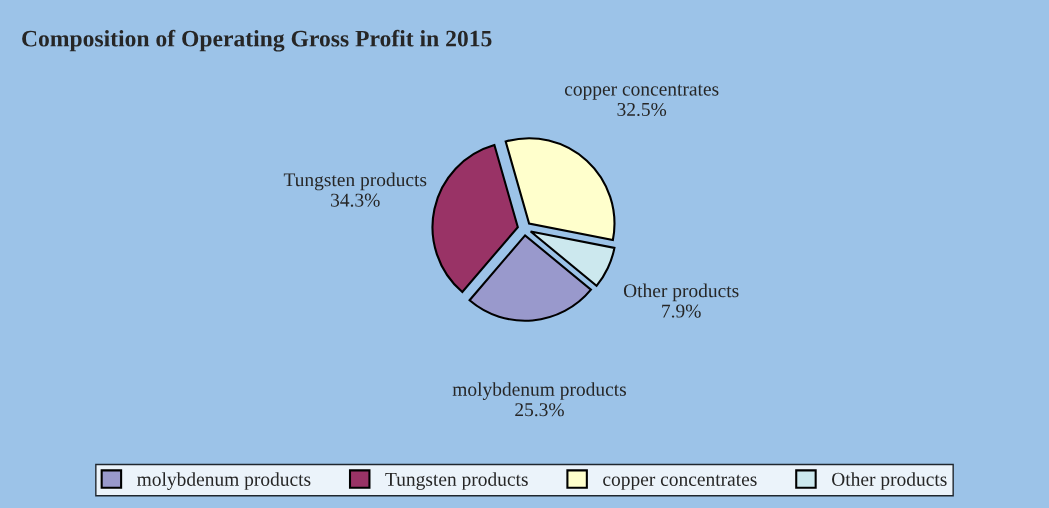  What do you see at coordinates (355, 200) in the screenshot?
I see `data-label: 34.3%` at bounding box center [355, 200].